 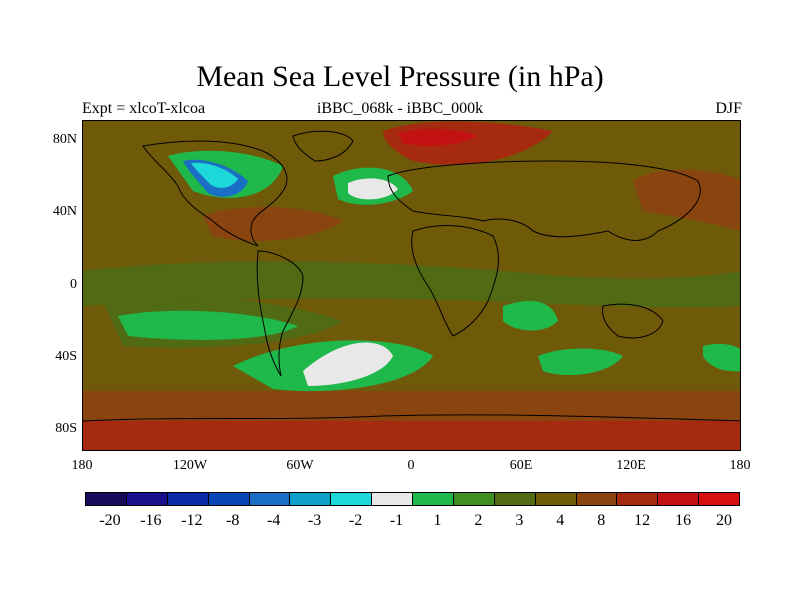 What do you see at coordinates (66, 356) in the screenshot?
I see `lat-tick-label: 40S` at bounding box center [66, 356].